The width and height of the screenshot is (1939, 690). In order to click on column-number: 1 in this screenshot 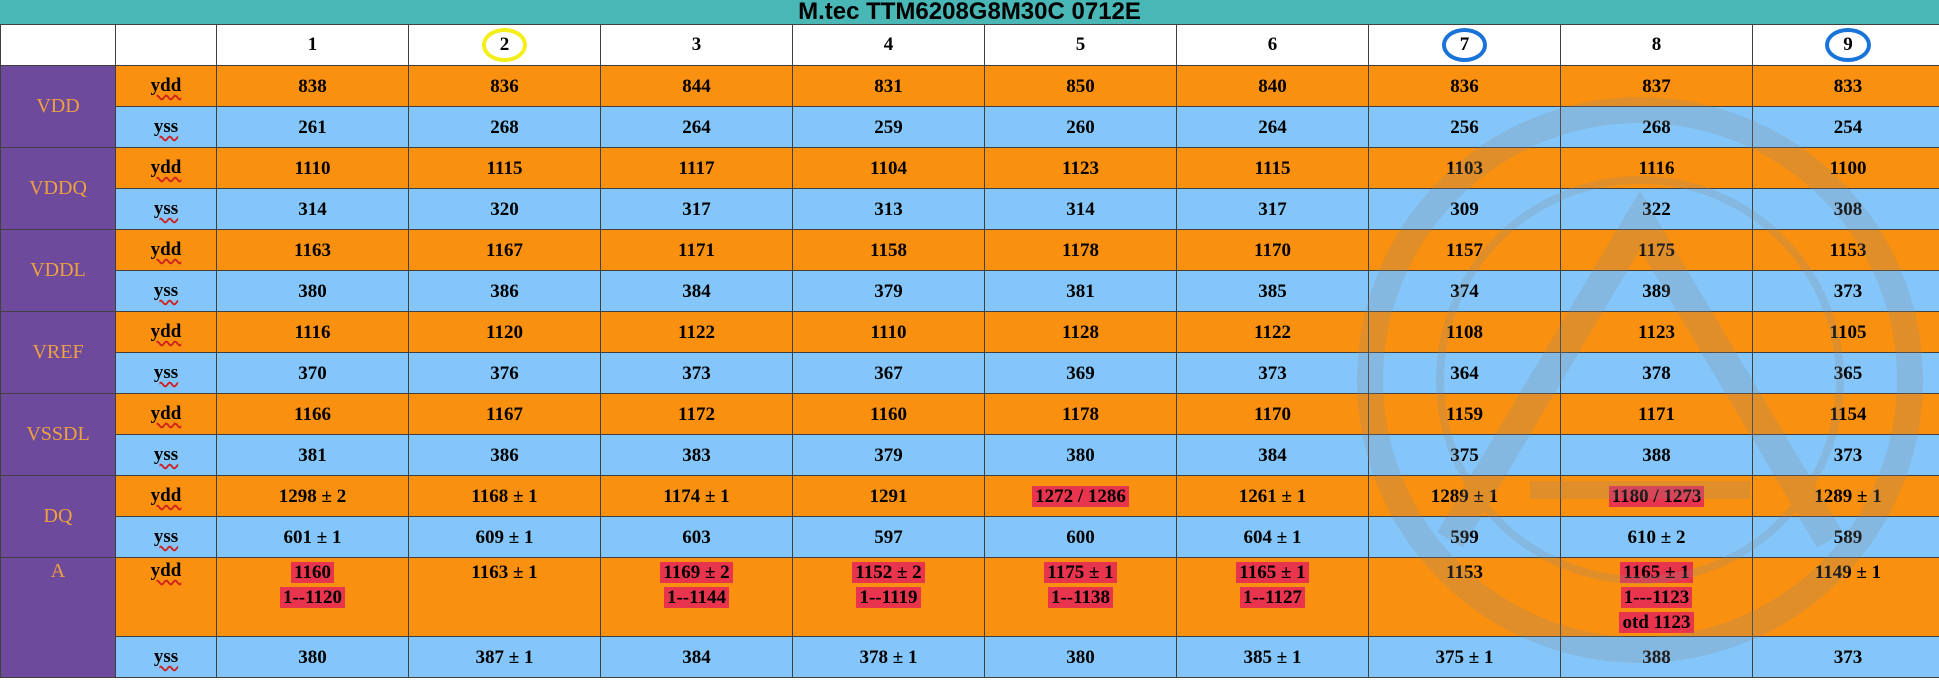, I will do `click(313, 44)`.